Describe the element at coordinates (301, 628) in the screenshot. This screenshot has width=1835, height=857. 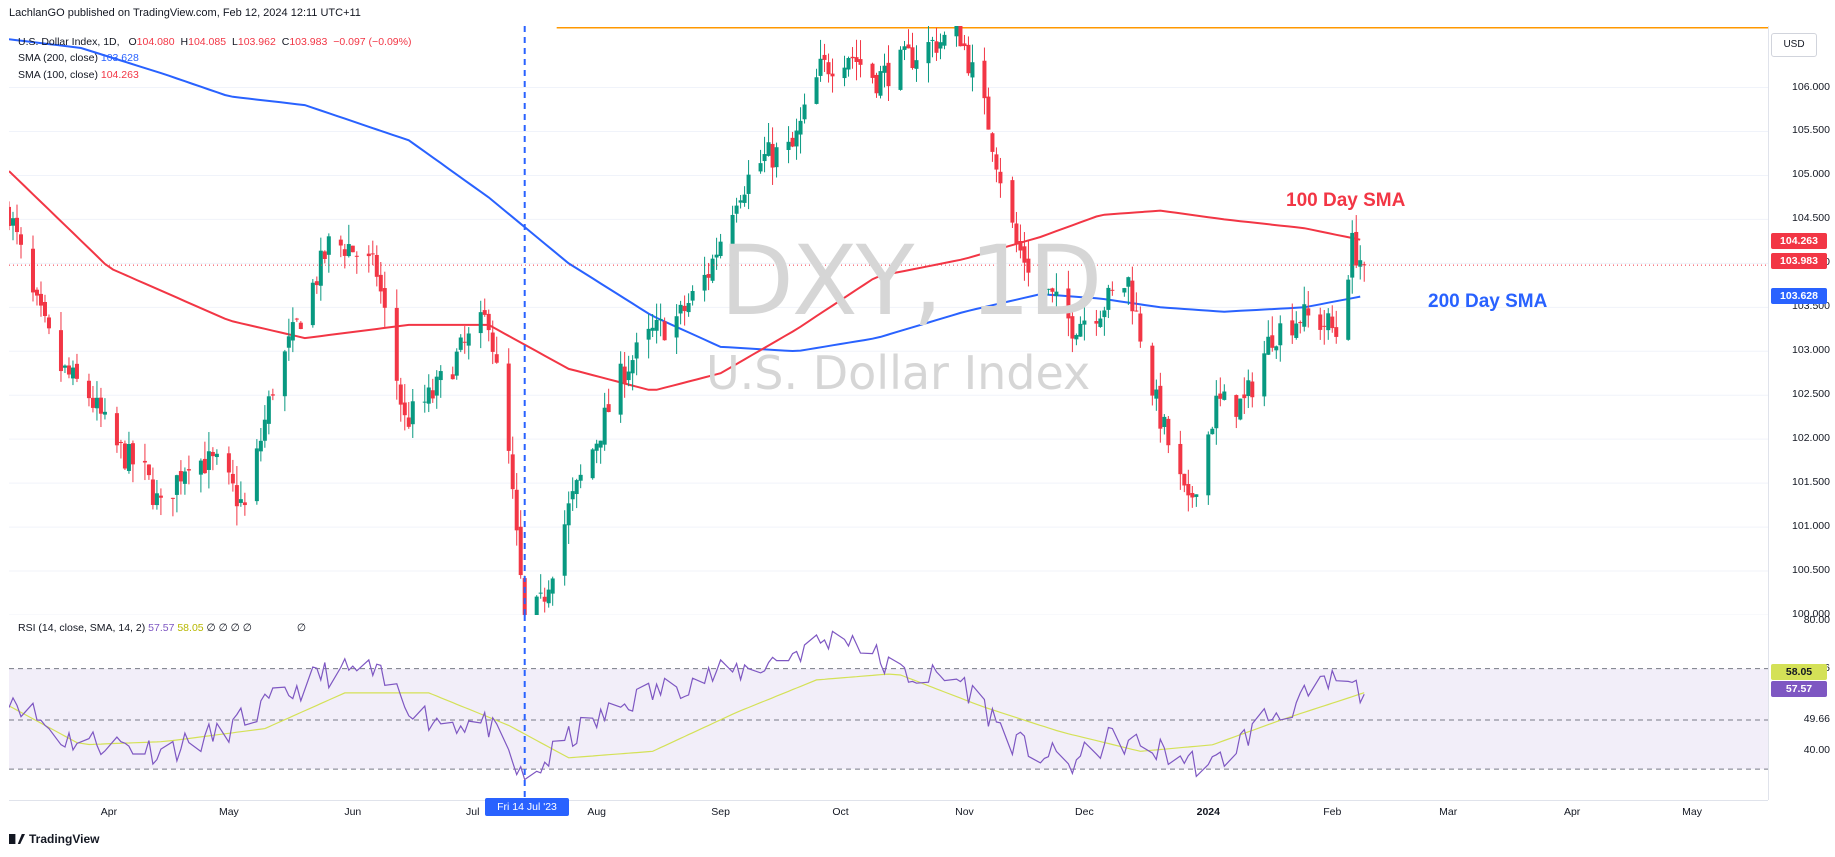
I see `legend-rsi-extra2: ∅` at that location.